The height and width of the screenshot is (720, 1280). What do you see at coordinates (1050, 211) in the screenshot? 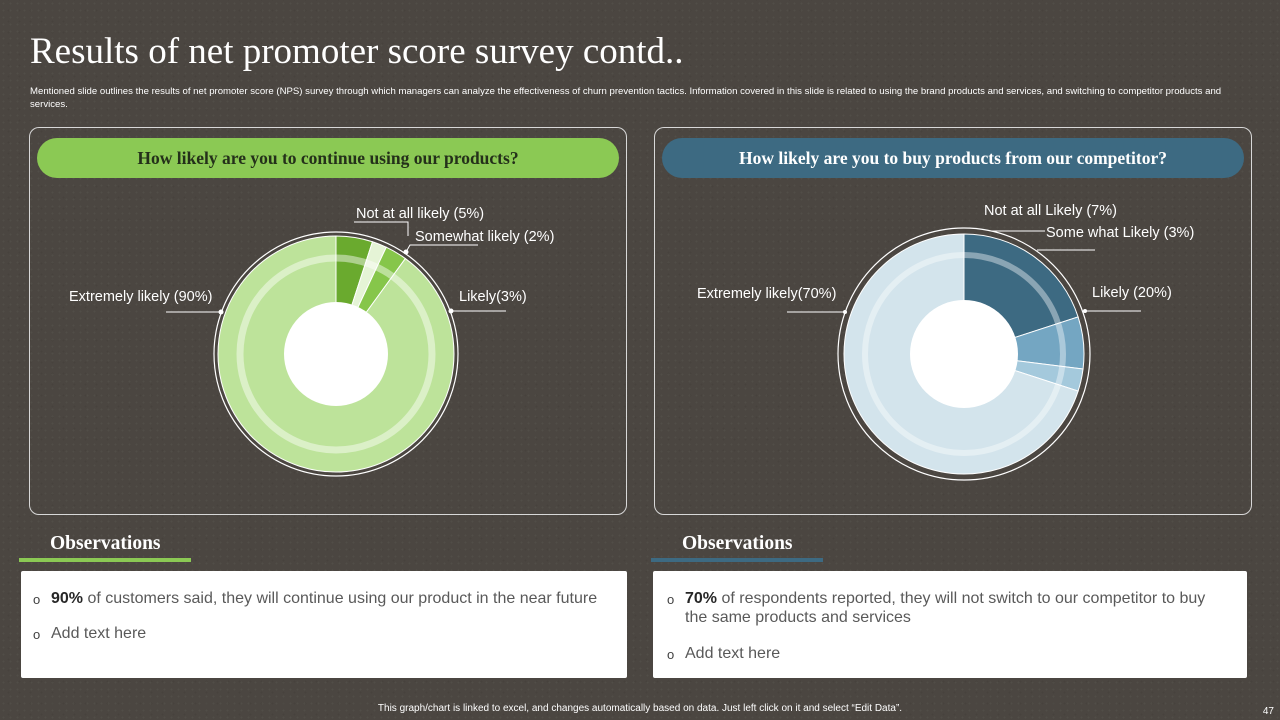
I see `label-not-at-all-likely: Not at all Likely (7%)` at bounding box center [1050, 211].